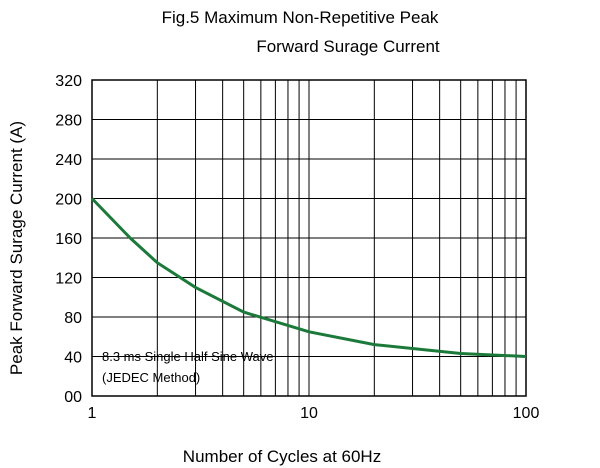 The image size is (600, 468). What do you see at coordinates (151, 377) in the screenshot?
I see `annotation-method: (JEDEC Method)` at bounding box center [151, 377].